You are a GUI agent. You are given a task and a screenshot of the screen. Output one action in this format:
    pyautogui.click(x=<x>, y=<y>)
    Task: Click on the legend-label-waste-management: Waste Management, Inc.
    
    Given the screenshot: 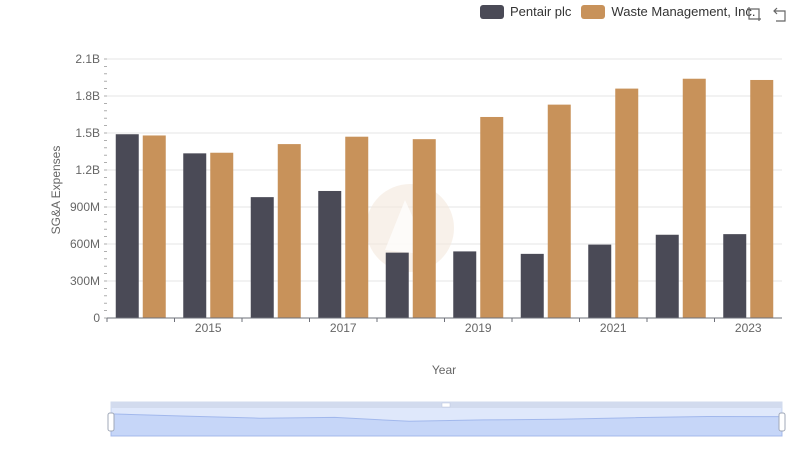 What is the action you would take?
    pyautogui.click(x=683, y=11)
    